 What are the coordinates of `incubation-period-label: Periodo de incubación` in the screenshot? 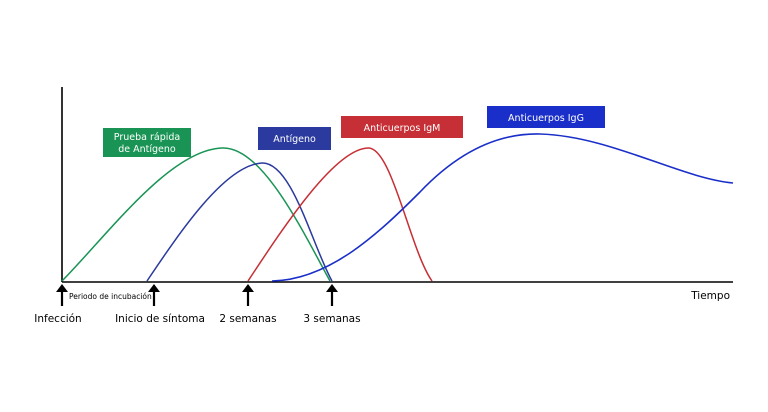 It's located at (110, 296).